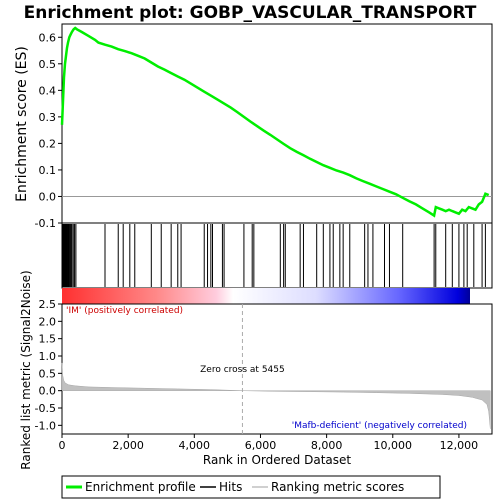  Describe the element at coordinates (393, 445) in the screenshot. I see `x-tick-label: 10,000` at that location.